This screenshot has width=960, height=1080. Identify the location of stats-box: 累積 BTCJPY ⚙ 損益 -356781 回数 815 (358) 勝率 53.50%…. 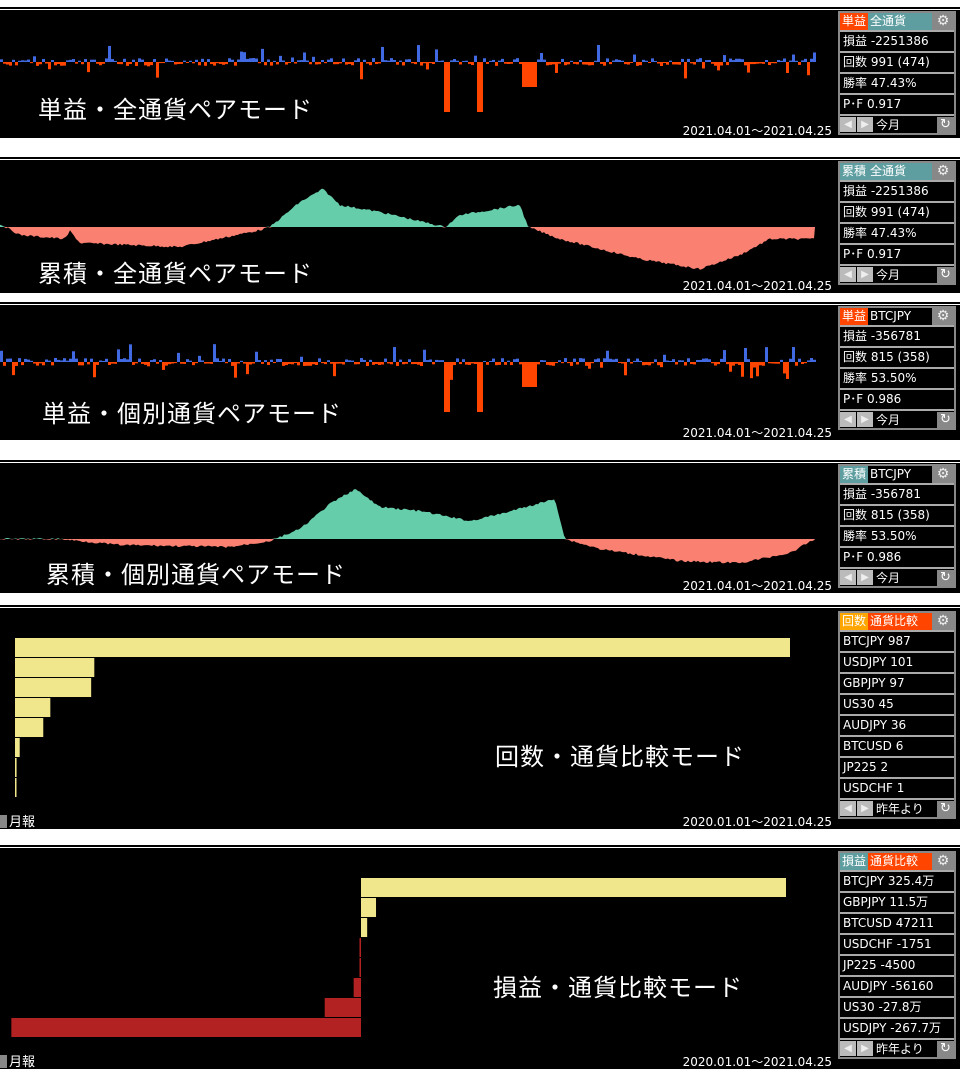
(897, 526).